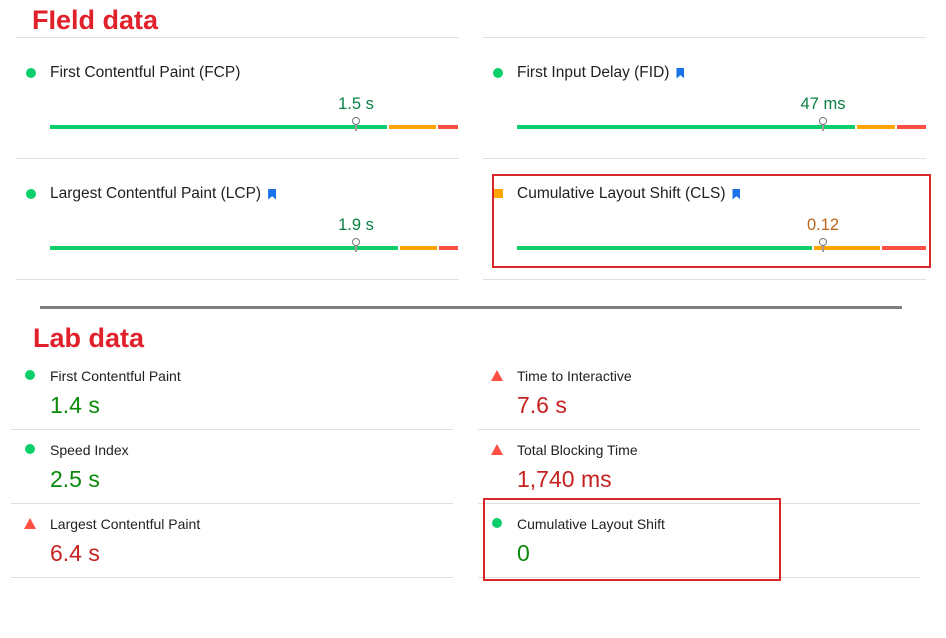 The width and height of the screenshot is (946, 638). I want to click on field-metric-value: 47 ms, so click(823, 104).